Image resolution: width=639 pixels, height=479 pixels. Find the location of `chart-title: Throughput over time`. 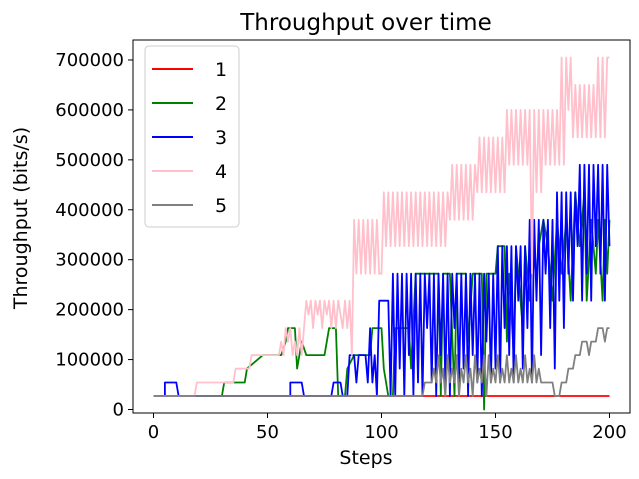

chart-title: Throughput over time is located at coordinates (365, 23).